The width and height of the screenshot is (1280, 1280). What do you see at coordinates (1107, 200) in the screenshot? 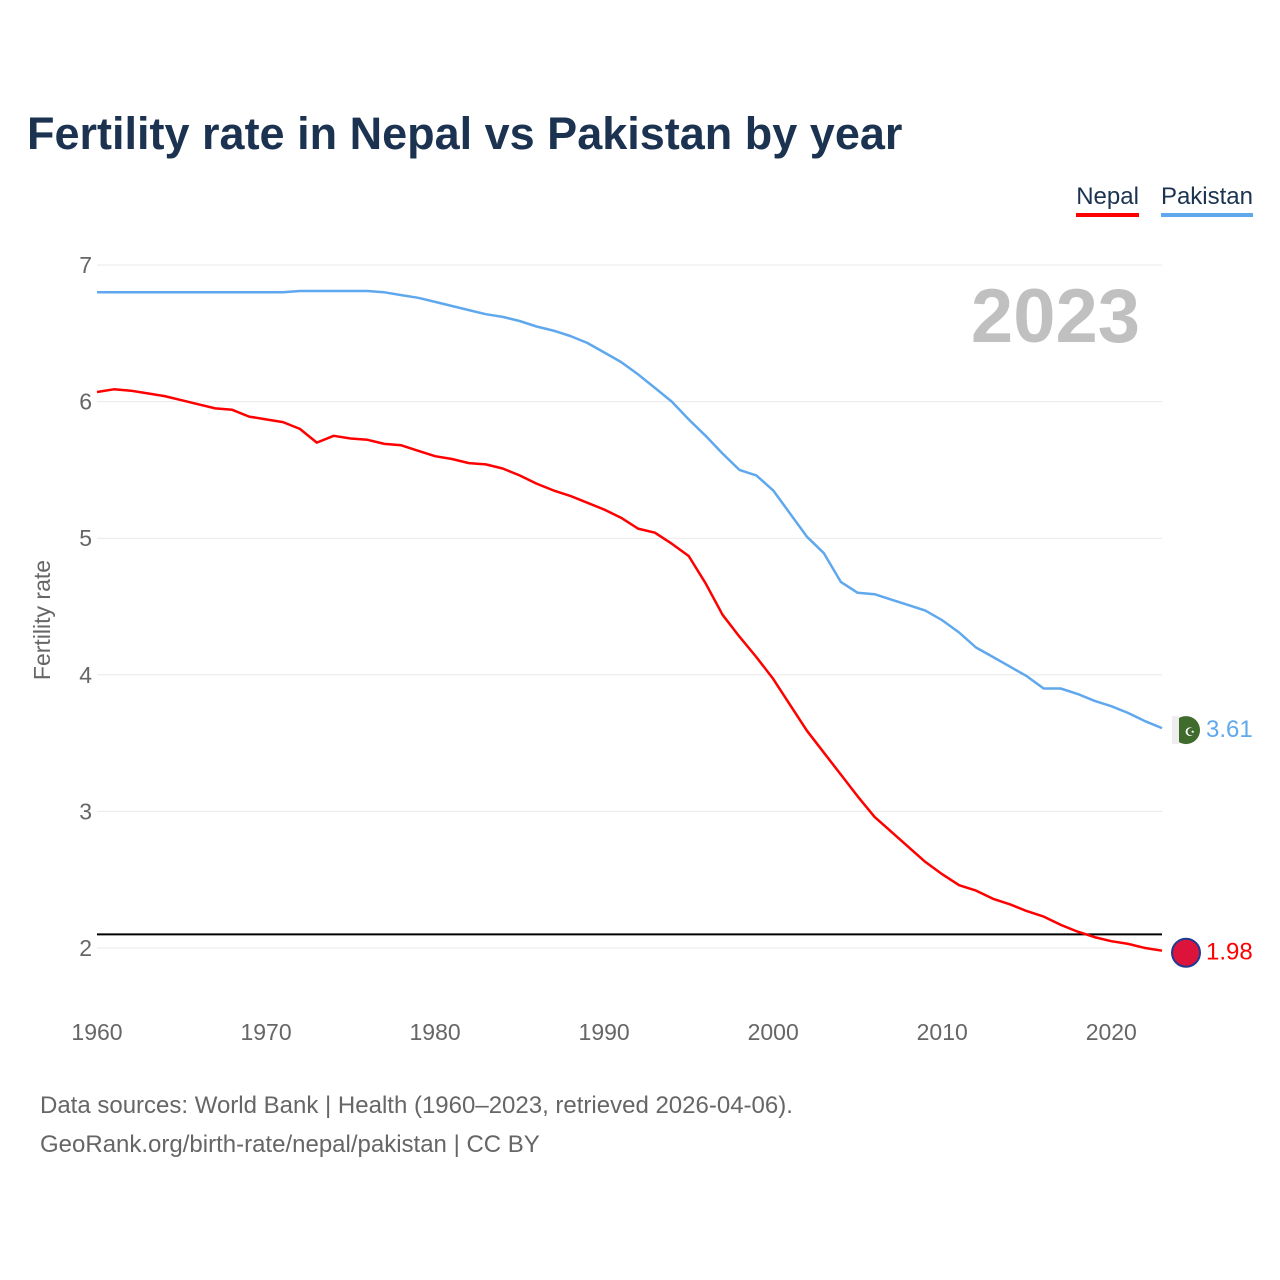
I see `legend-nepal: Nepal` at bounding box center [1107, 200].